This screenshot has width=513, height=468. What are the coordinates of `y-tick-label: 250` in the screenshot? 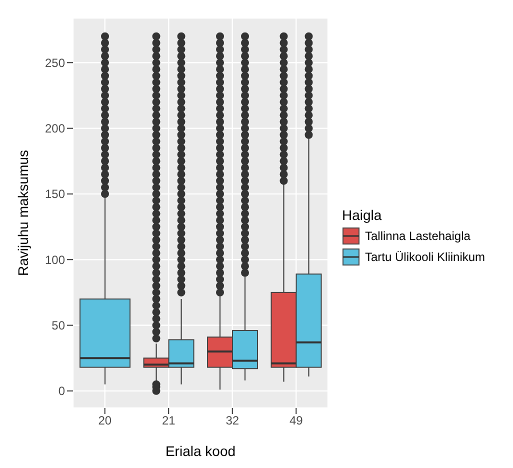 It's located at (55, 63).